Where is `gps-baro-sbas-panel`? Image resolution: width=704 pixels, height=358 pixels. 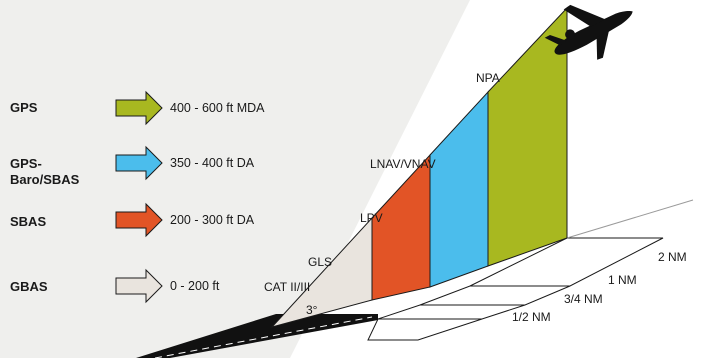 gps-baro-sbas-panel is located at coordinates (459, 189).